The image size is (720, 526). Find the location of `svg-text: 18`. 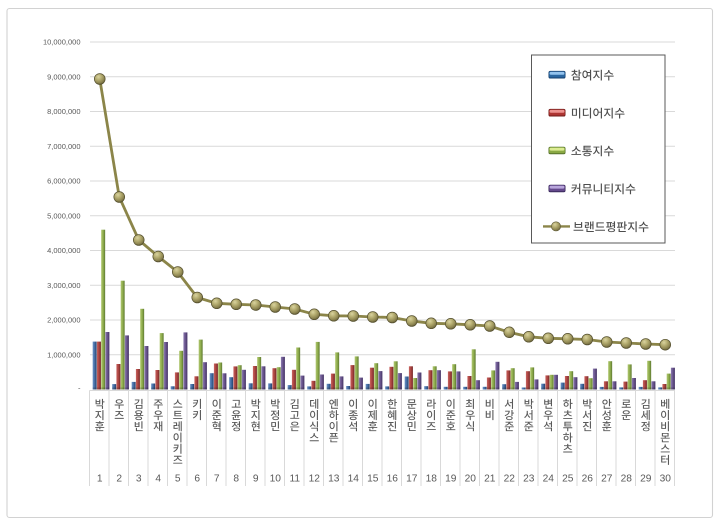

svg-text: 18 is located at coordinates (432, 479).